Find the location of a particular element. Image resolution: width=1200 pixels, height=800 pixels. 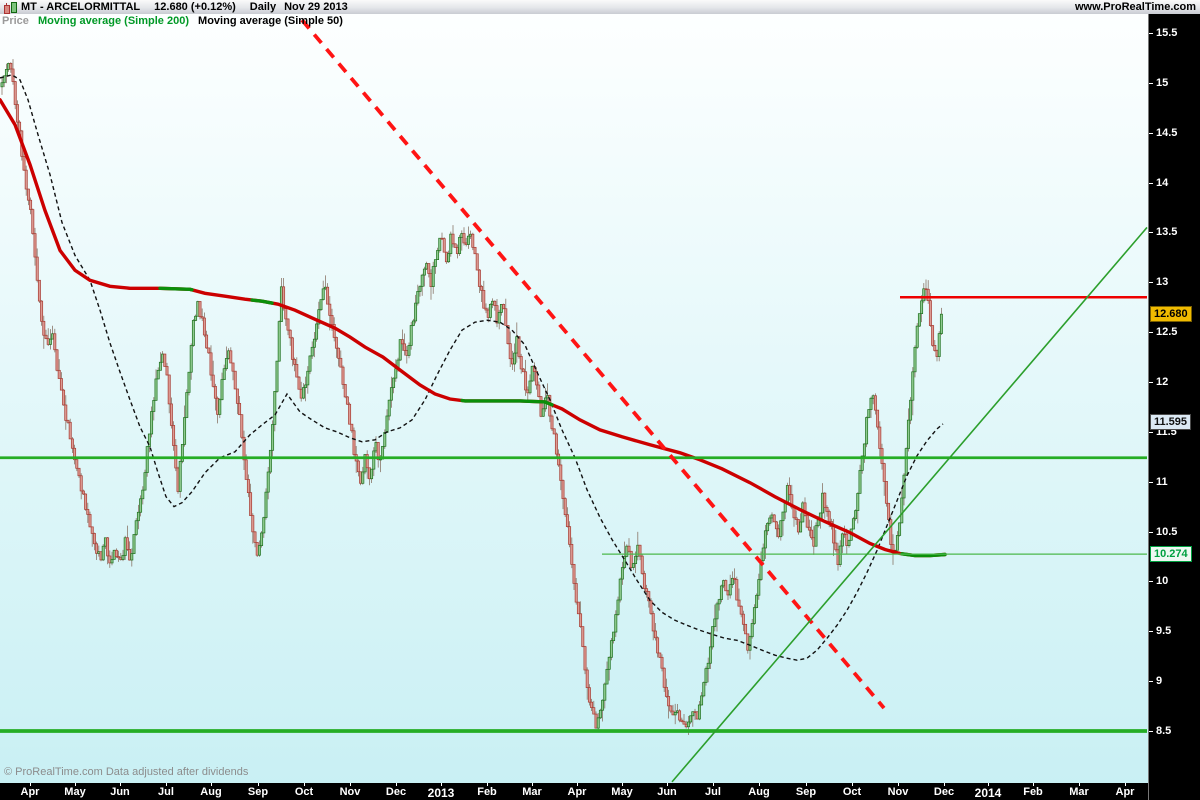

price-tick-label: 15 is located at coordinates (1162, 82).